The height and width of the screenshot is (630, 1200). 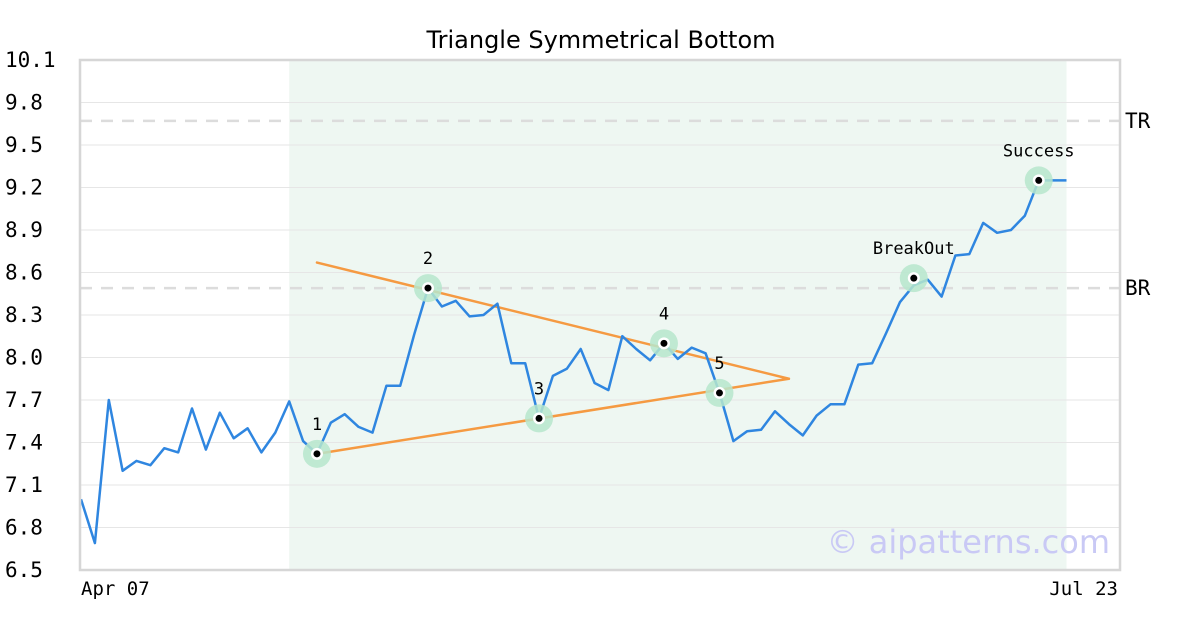 I want to click on y-tick-label: 8.9, so click(x=24, y=230).